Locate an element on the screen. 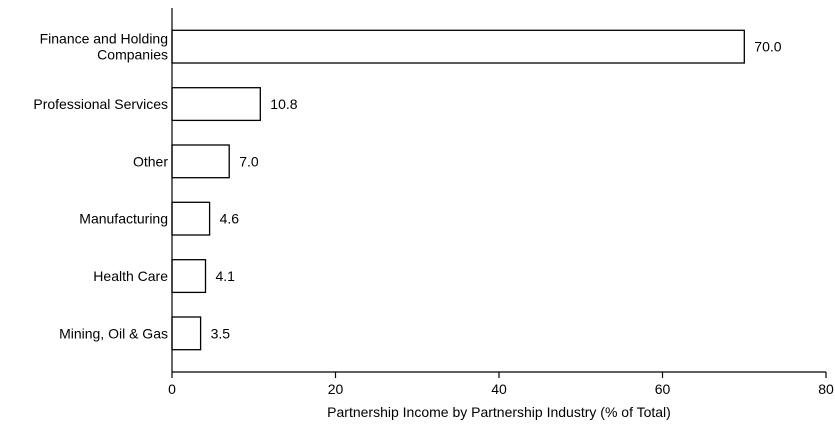 The width and height of the screenshot is (835, 426). data-label: 7.0 is located at coordinates (249, 161).